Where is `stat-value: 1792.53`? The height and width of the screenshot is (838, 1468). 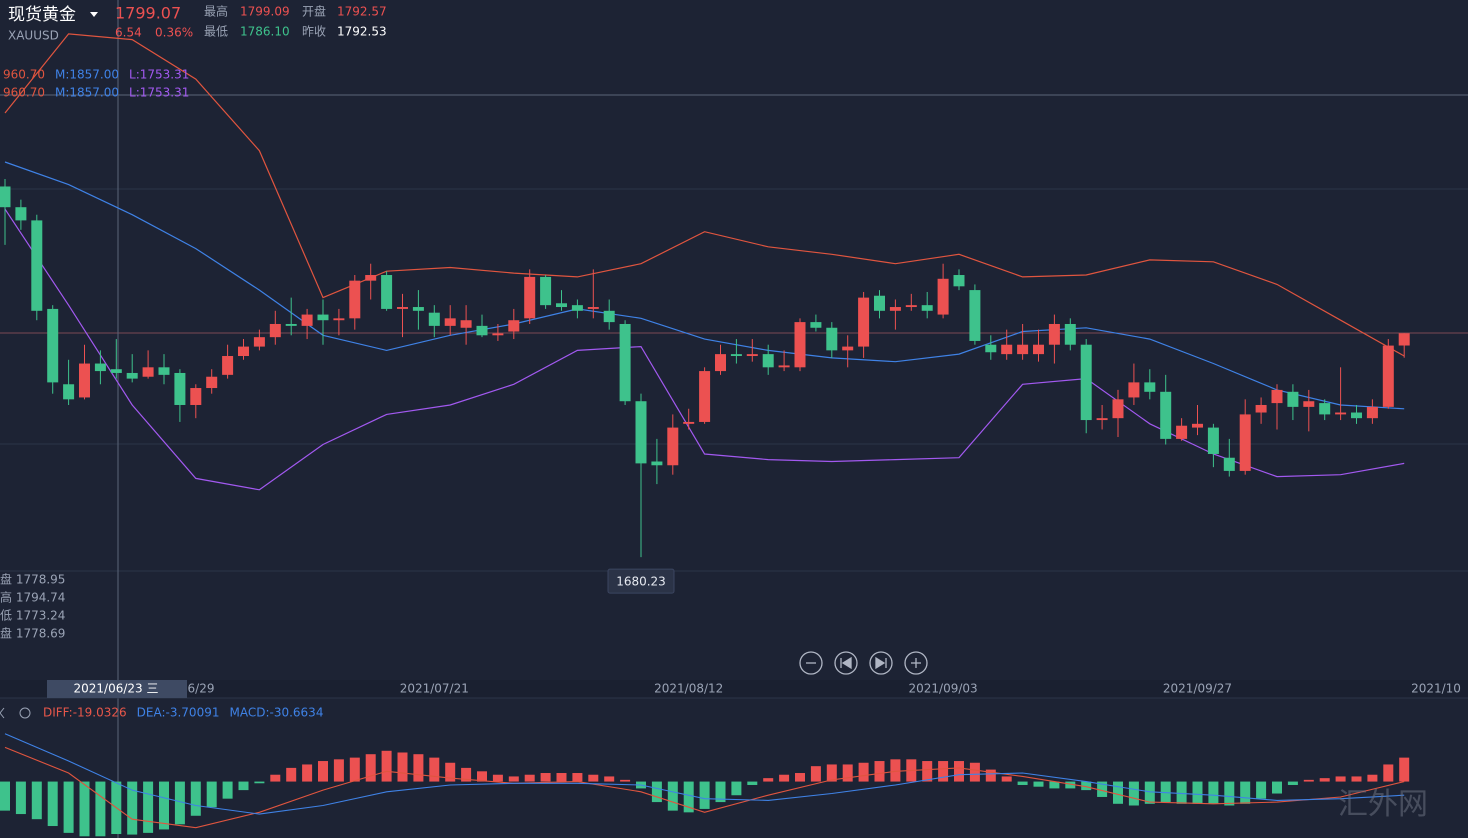 stat-value: 1792.53 is located at coordinates (362, 32).